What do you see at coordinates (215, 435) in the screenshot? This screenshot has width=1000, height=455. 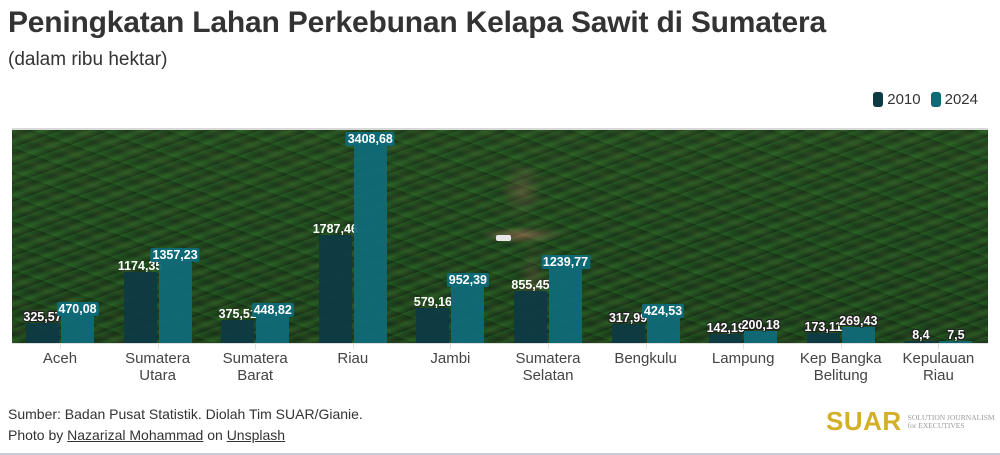 I see `photo-mid: on` at bounding box center [215, 435].